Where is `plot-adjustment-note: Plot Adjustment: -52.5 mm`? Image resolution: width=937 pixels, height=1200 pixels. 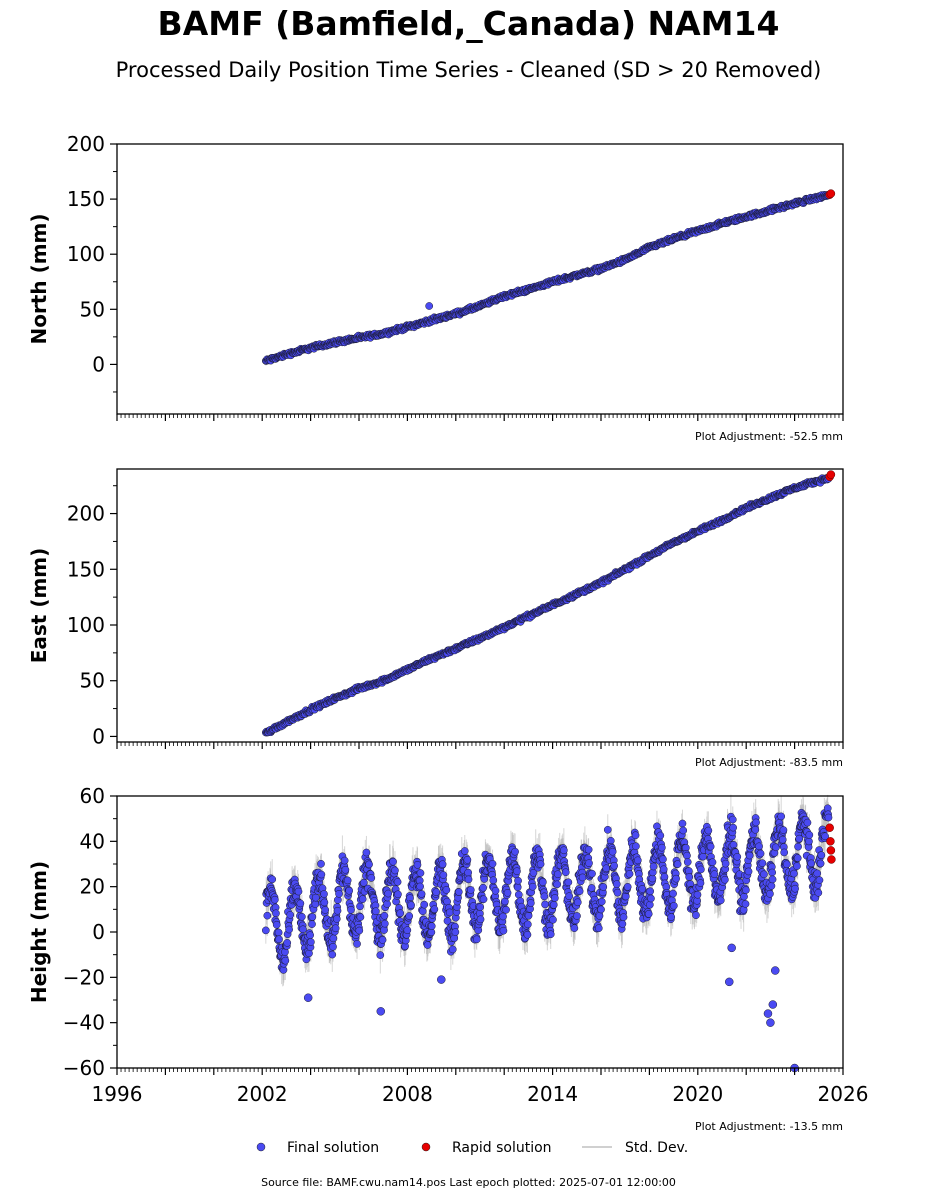 plot-adjustment-note: Plot Adjustment: -52.5 mm is located at coordinates (769, 436).